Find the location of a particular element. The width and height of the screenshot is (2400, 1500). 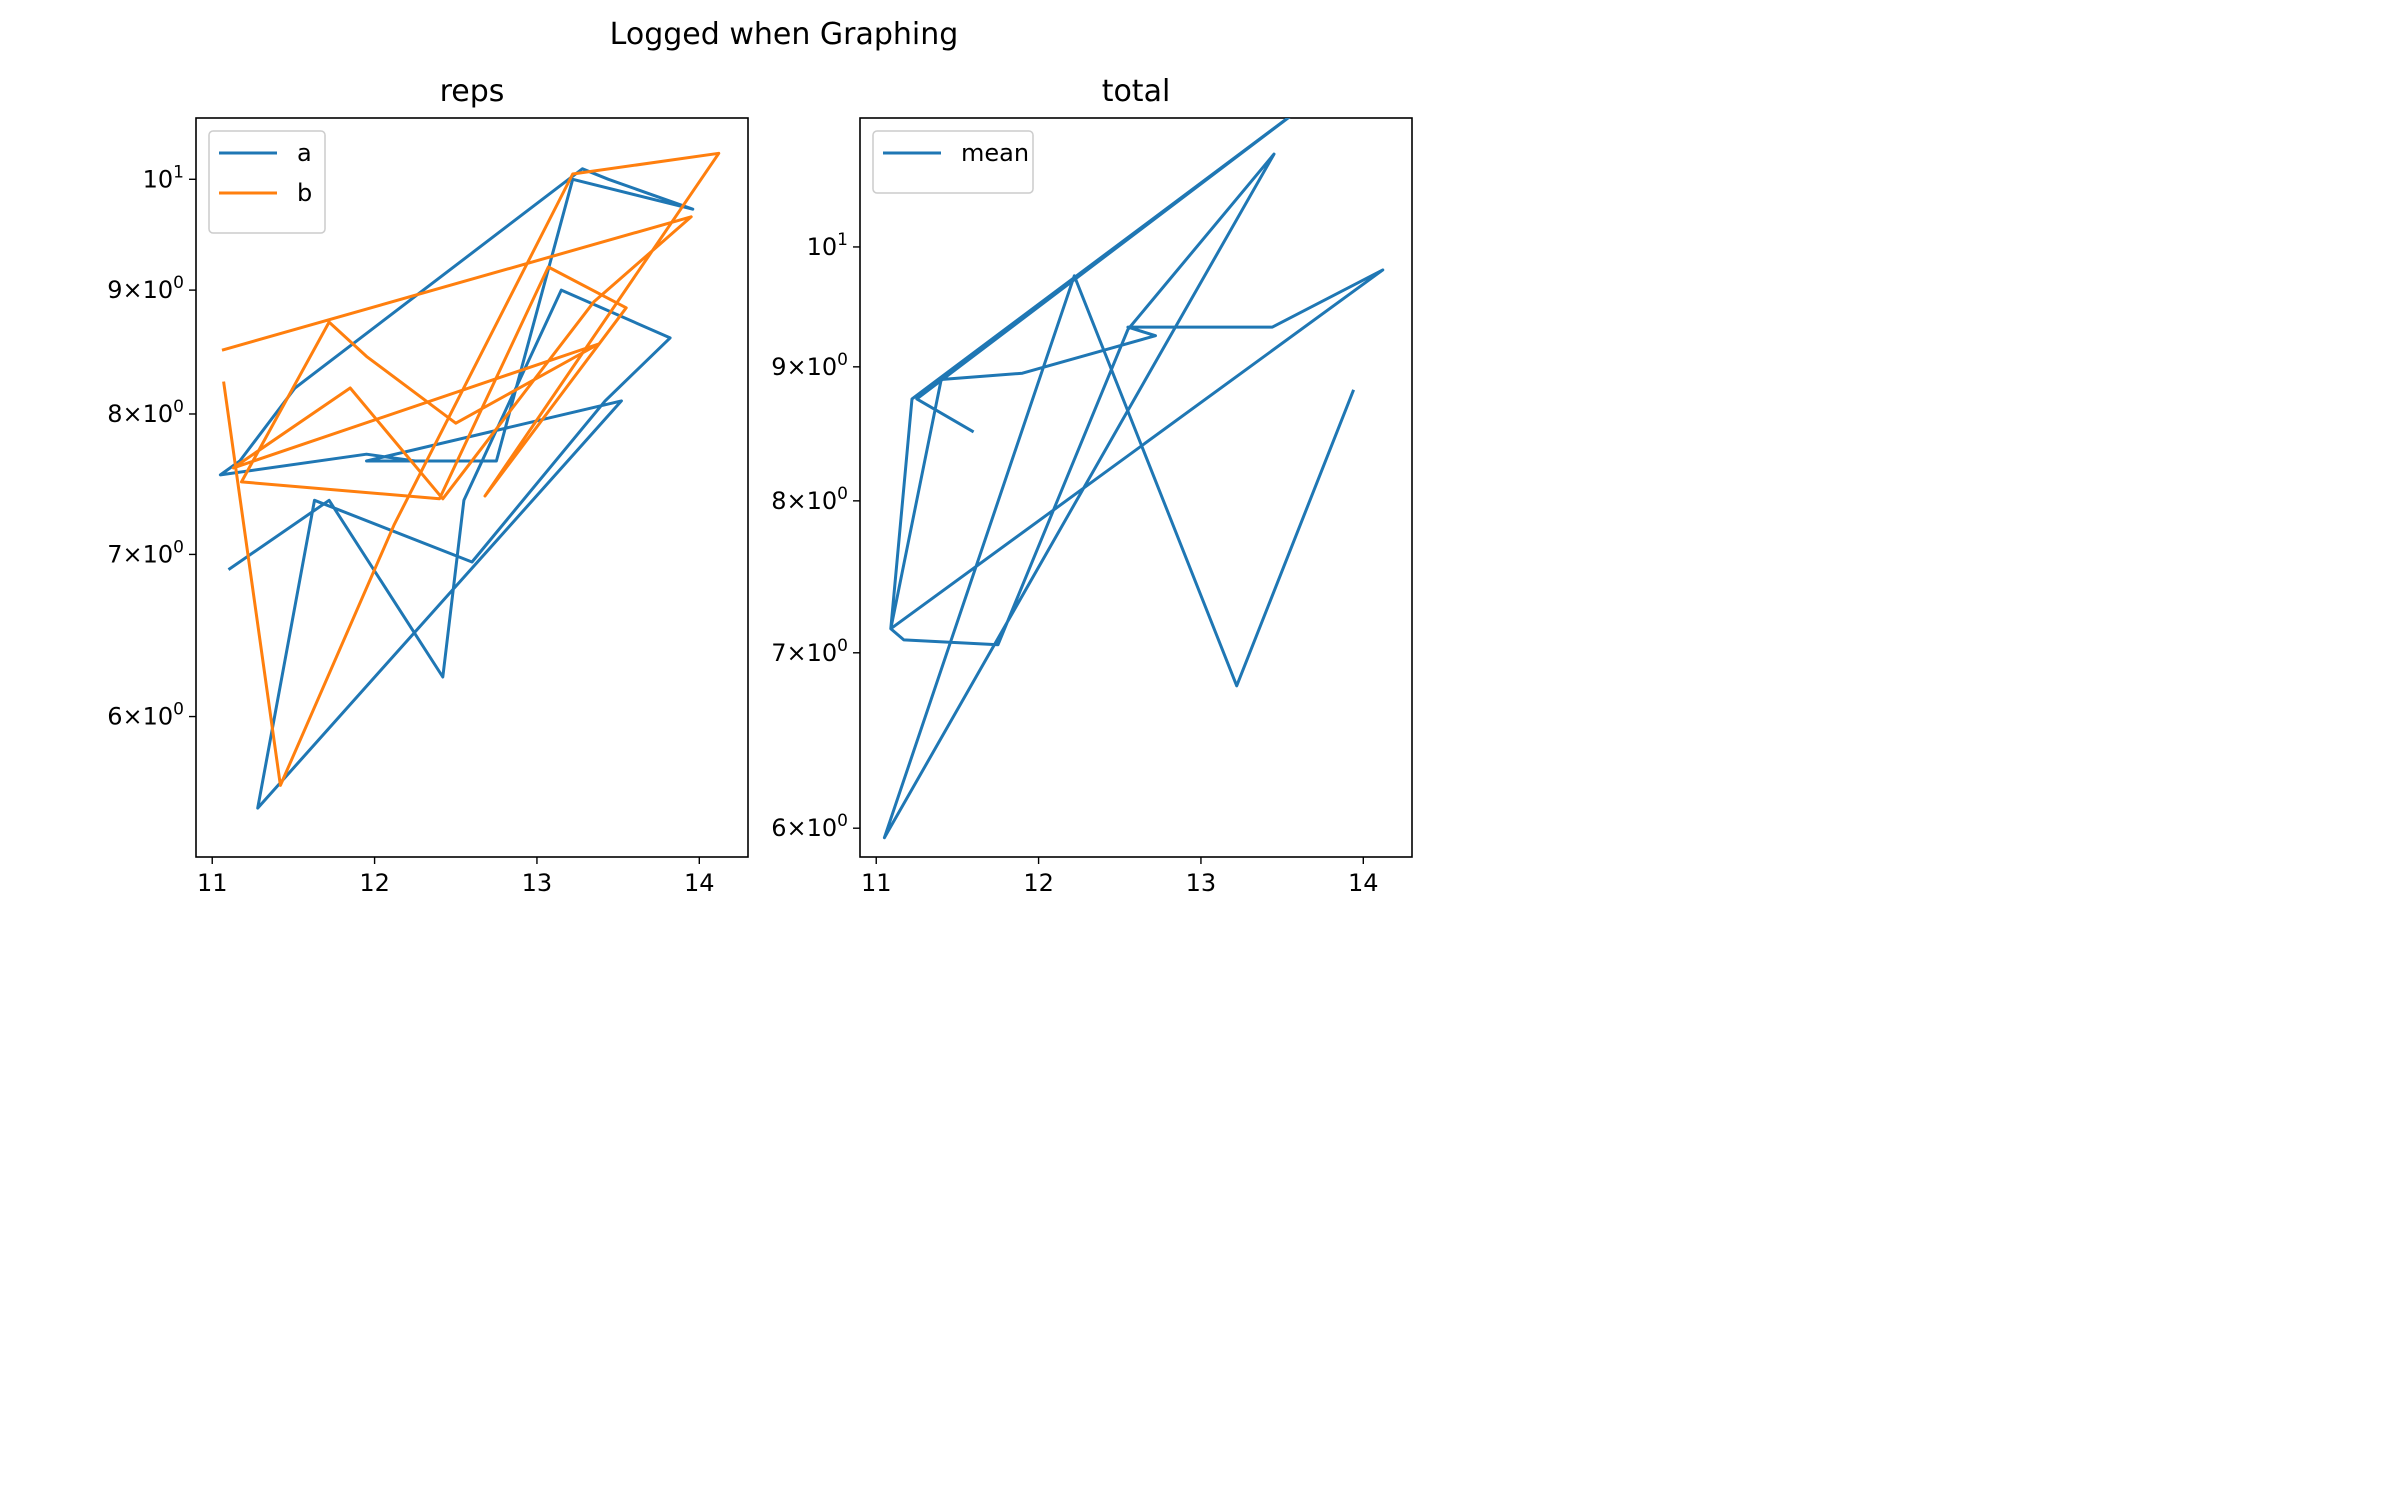

legend: mean is located at coordinates (953, 162).